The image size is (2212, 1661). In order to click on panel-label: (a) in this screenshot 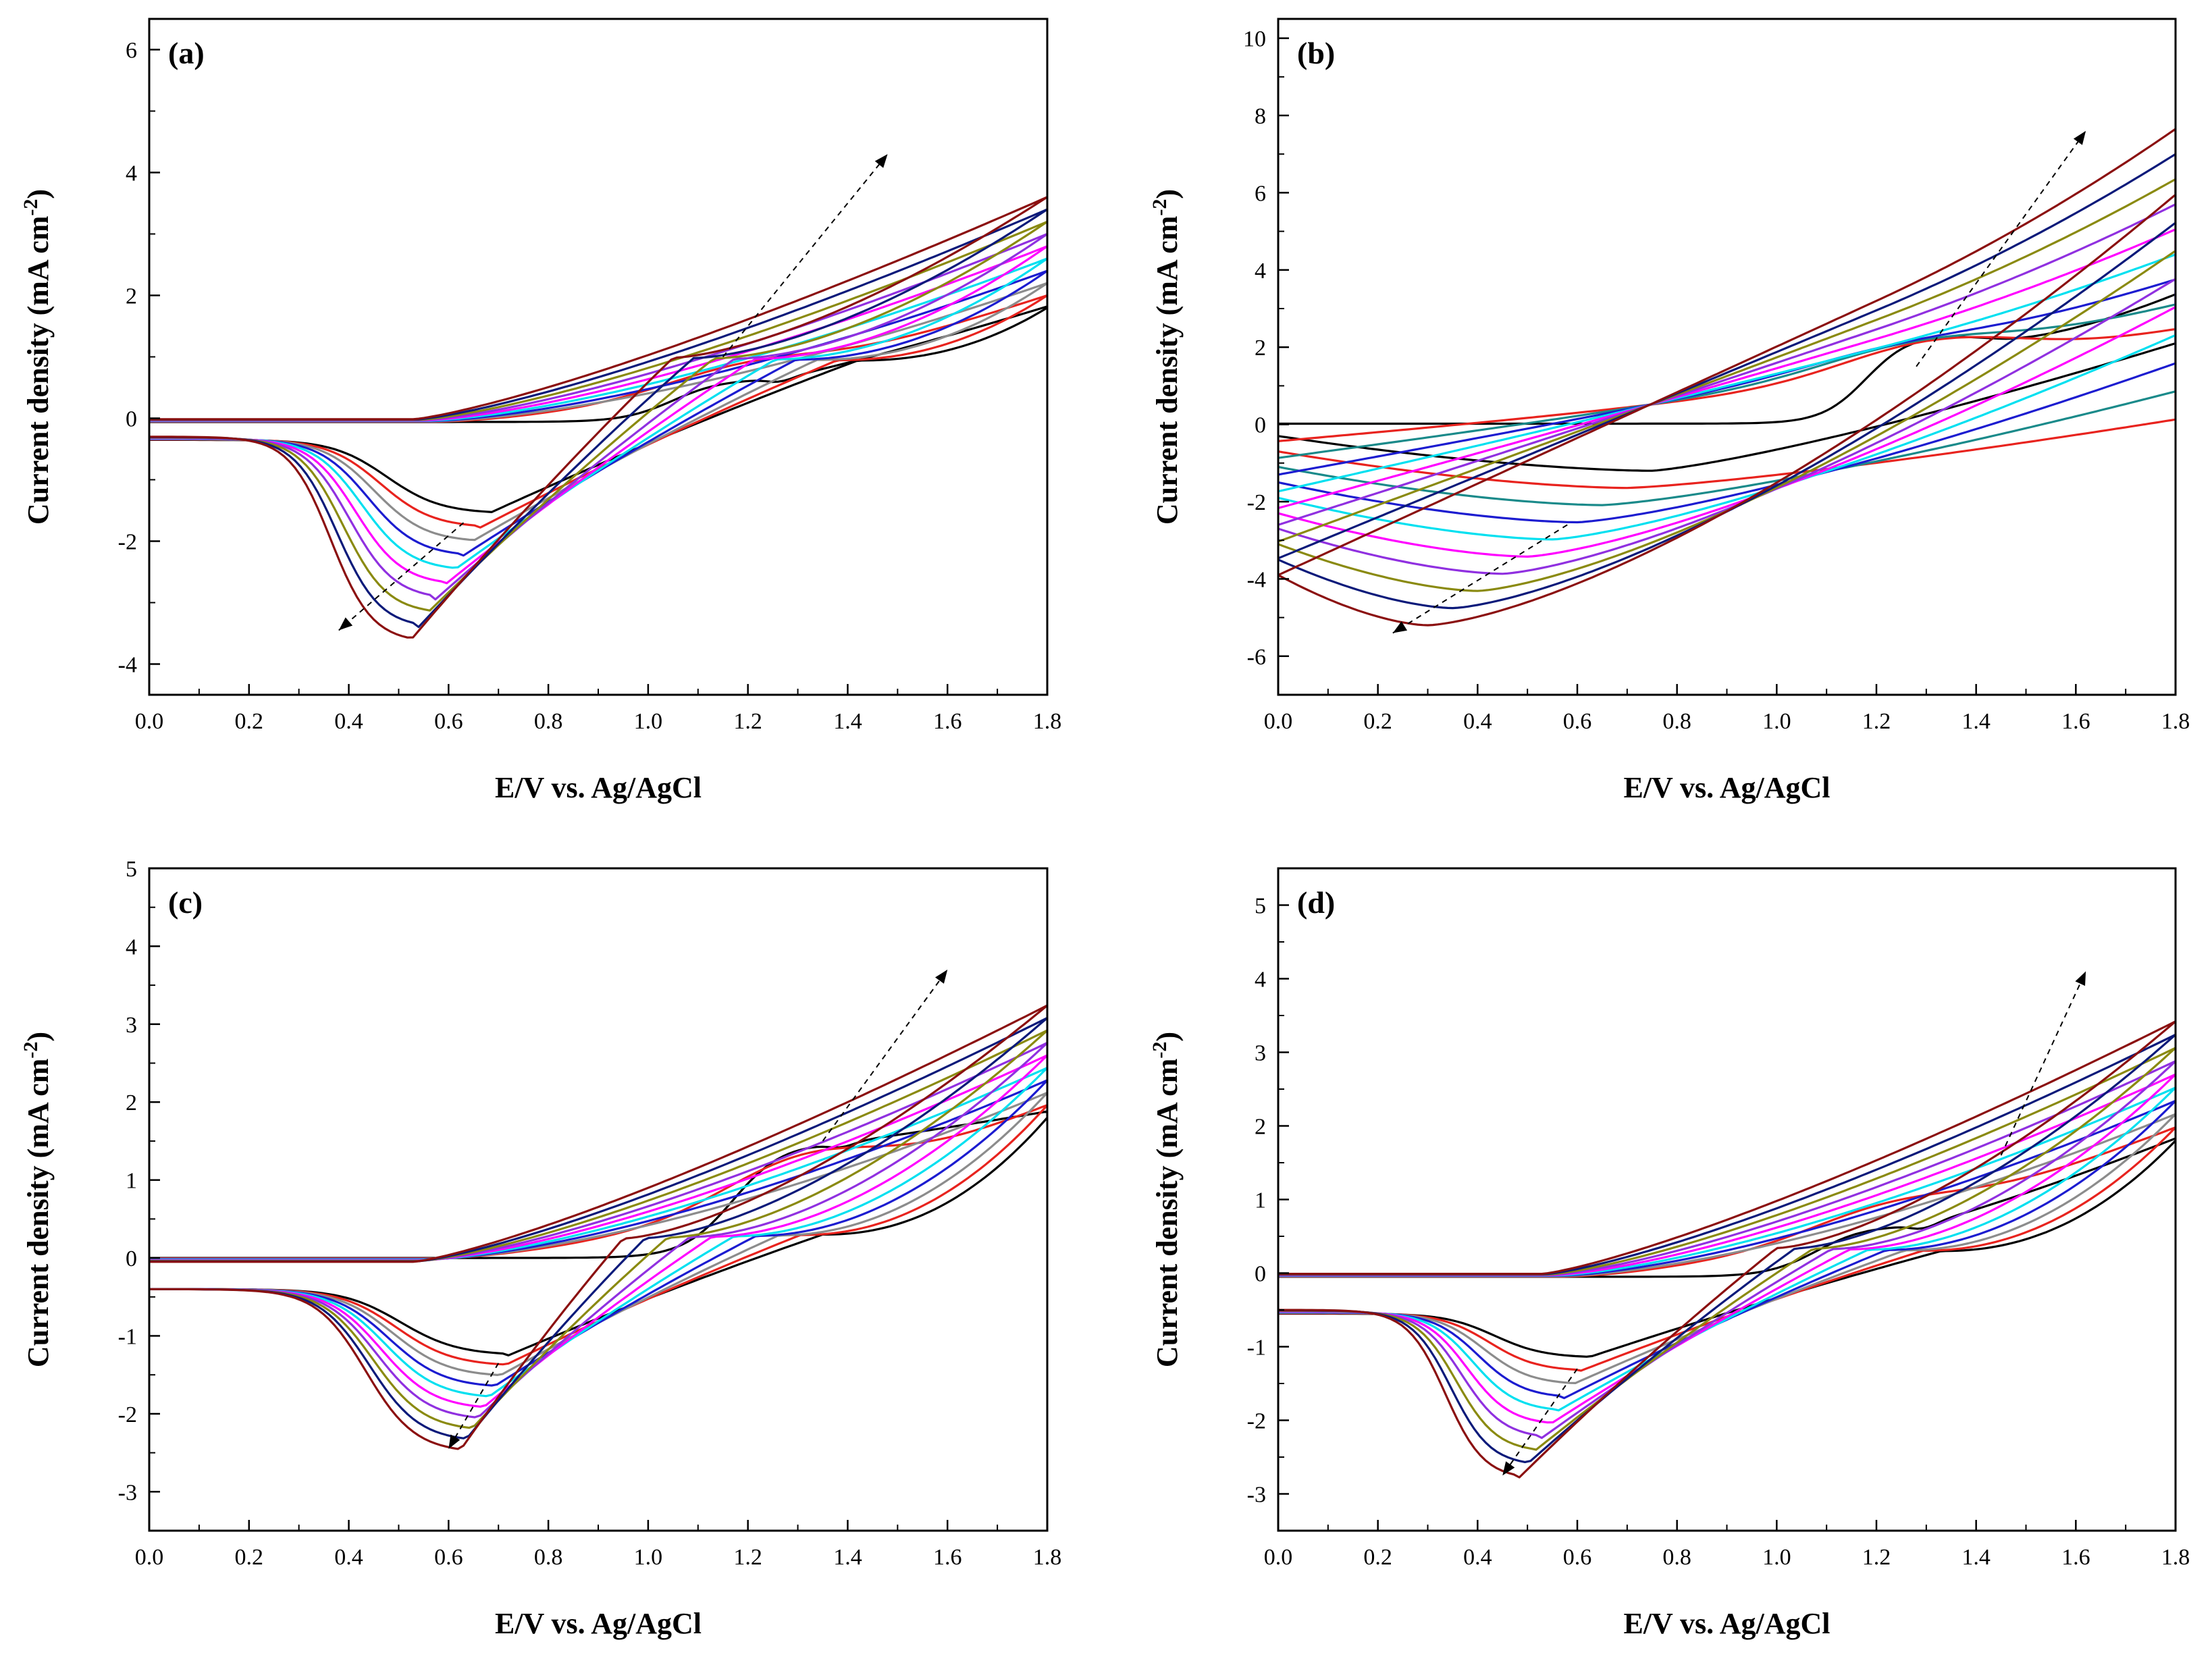, I will do `click(186, 53)`.